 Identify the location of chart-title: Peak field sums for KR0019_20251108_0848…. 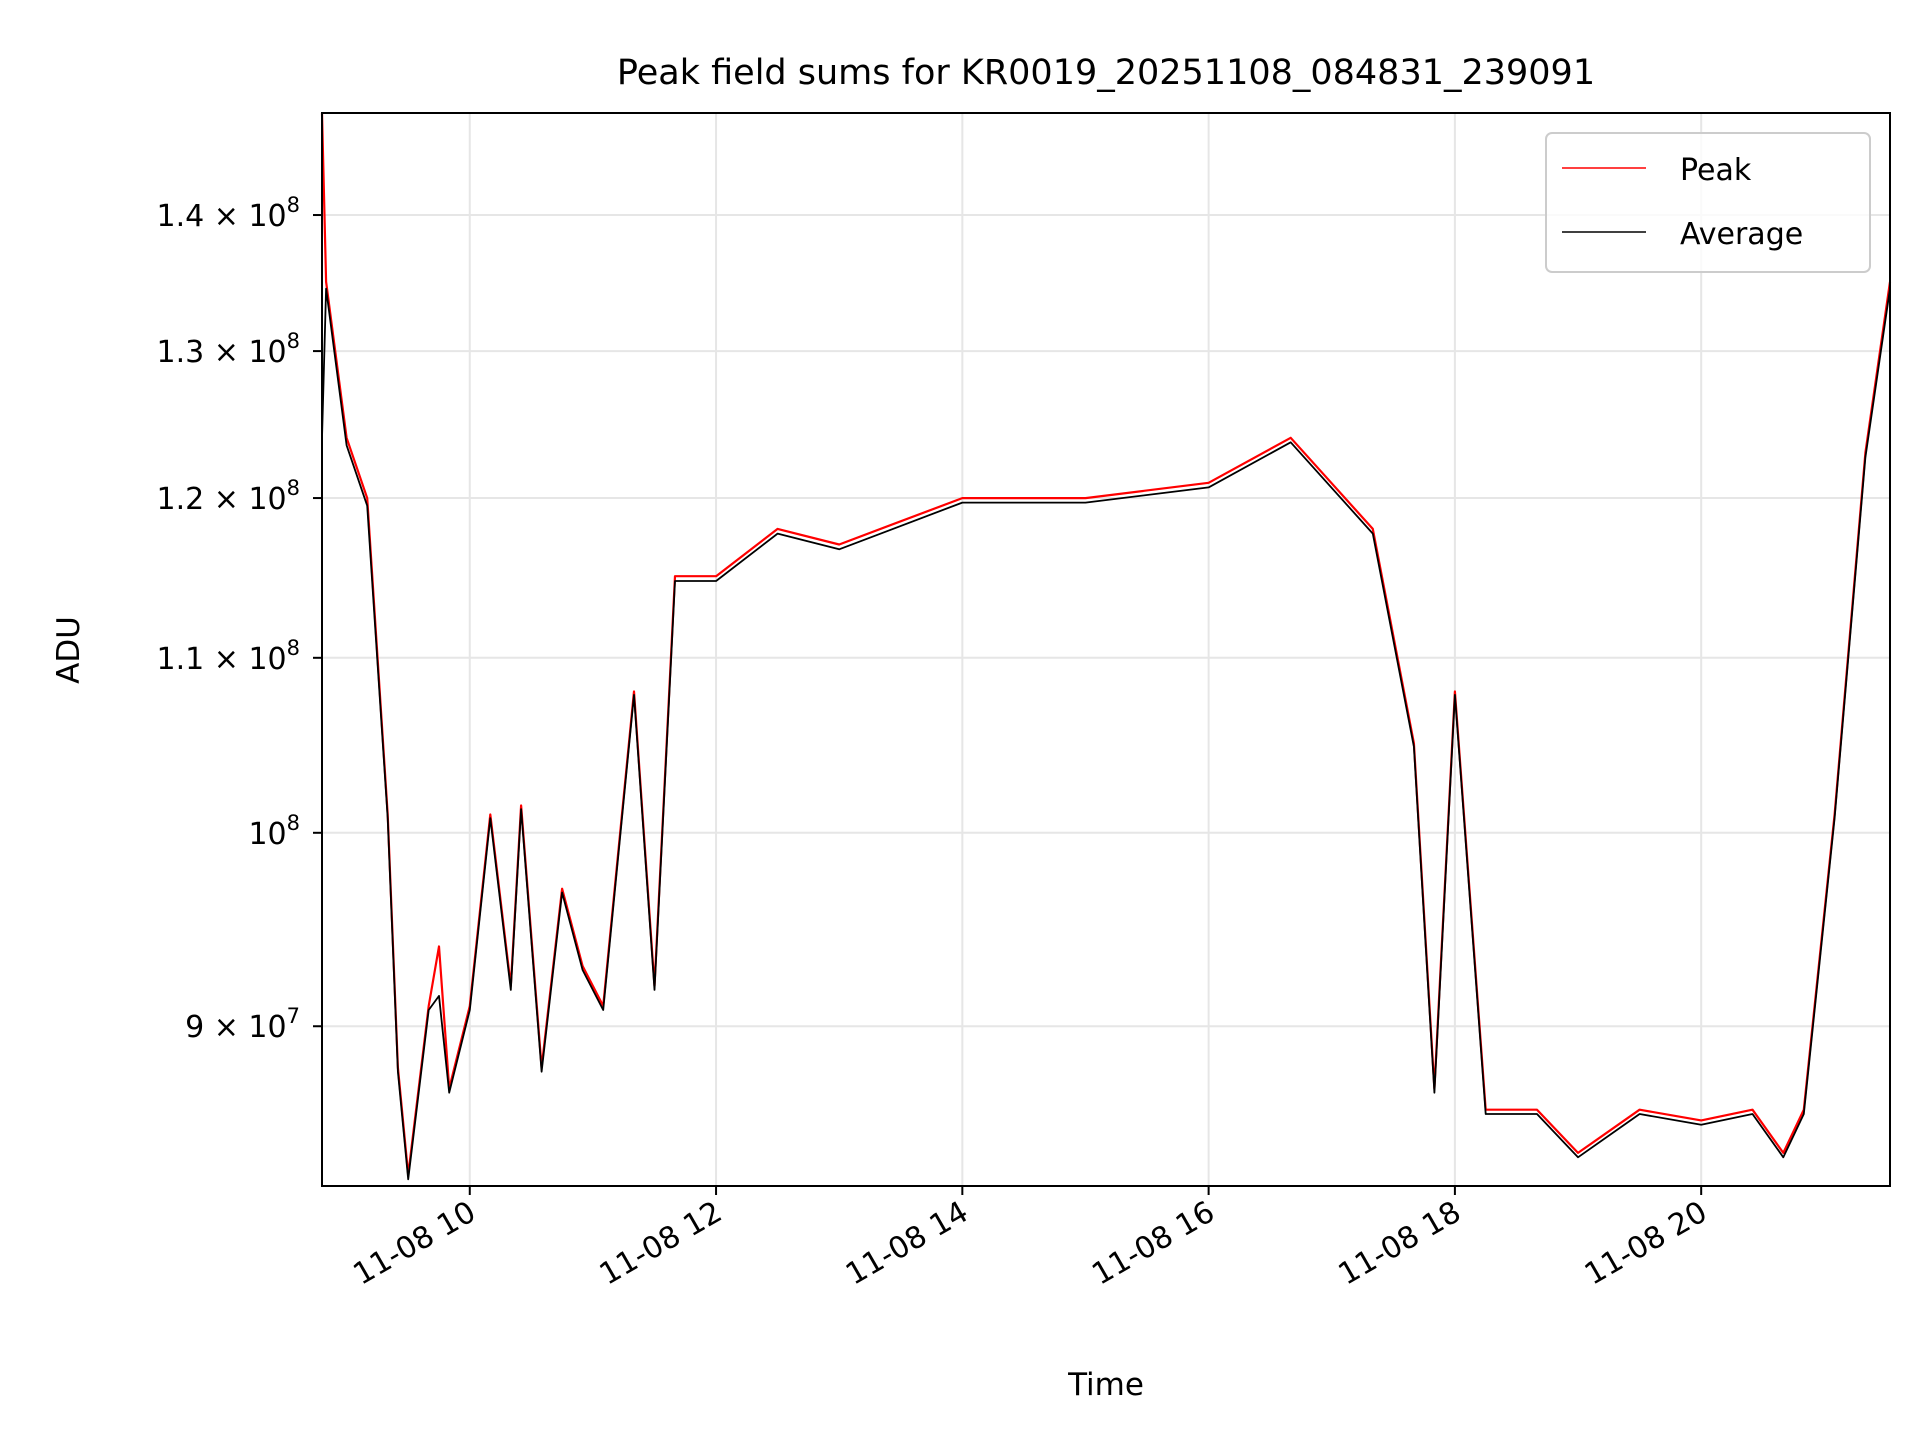
(1106, 73).